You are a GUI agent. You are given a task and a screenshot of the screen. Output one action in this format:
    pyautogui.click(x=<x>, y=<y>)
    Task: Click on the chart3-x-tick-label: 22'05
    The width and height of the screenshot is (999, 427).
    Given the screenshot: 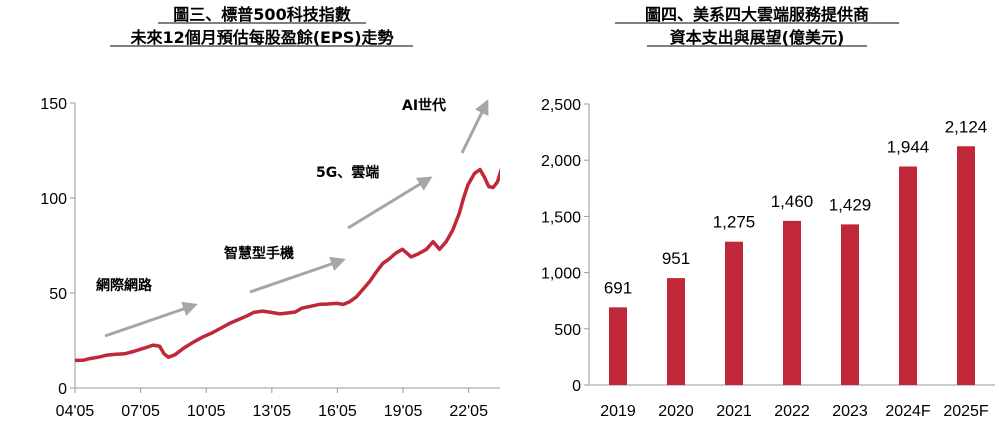 What is the action you would take?
    pyautogui.click(x=468, y=411)
    